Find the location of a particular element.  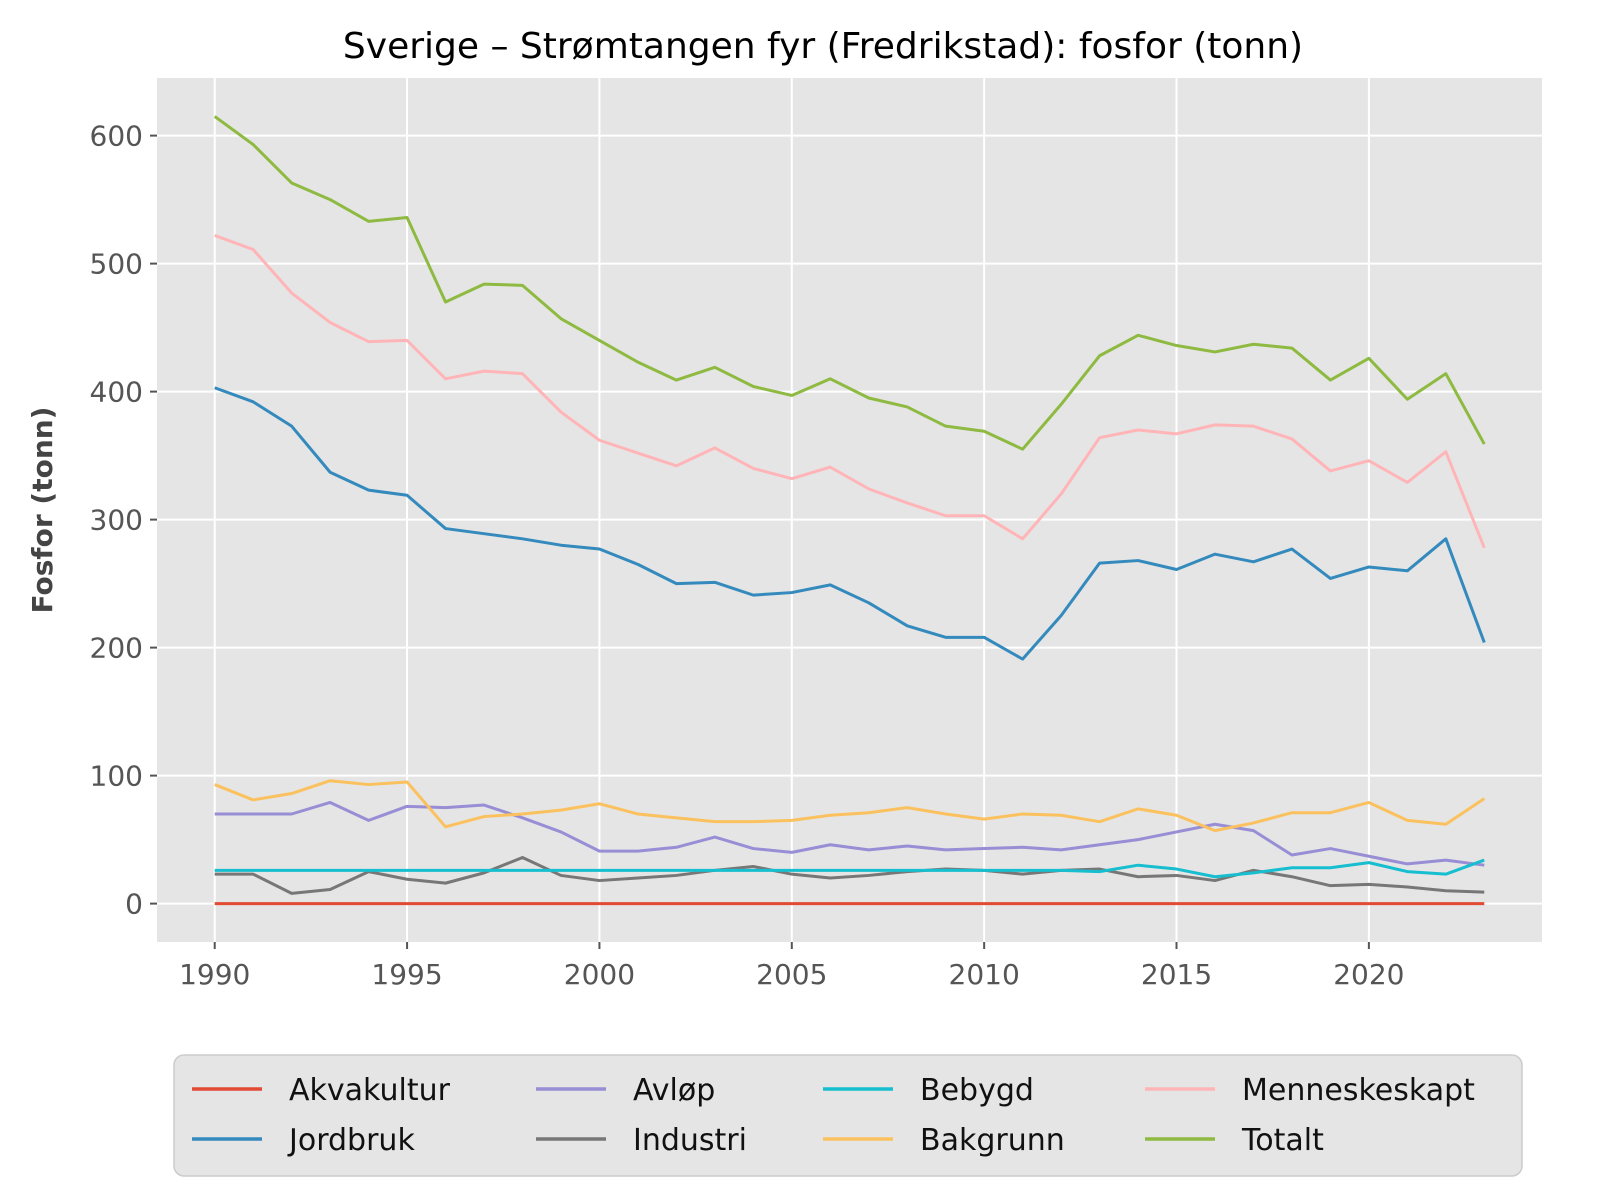

x-tick-label: 2010 is located at coordinates (984, 974).